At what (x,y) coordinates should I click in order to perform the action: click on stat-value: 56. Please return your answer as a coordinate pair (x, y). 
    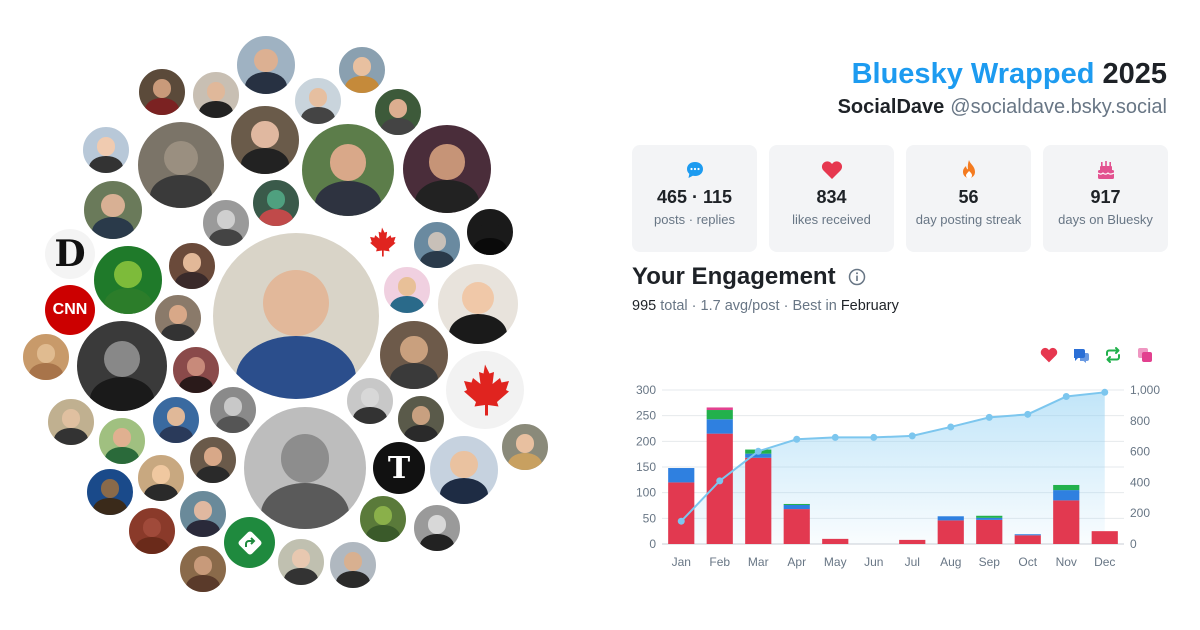
    Looking at the image, I should click on (968, 197).